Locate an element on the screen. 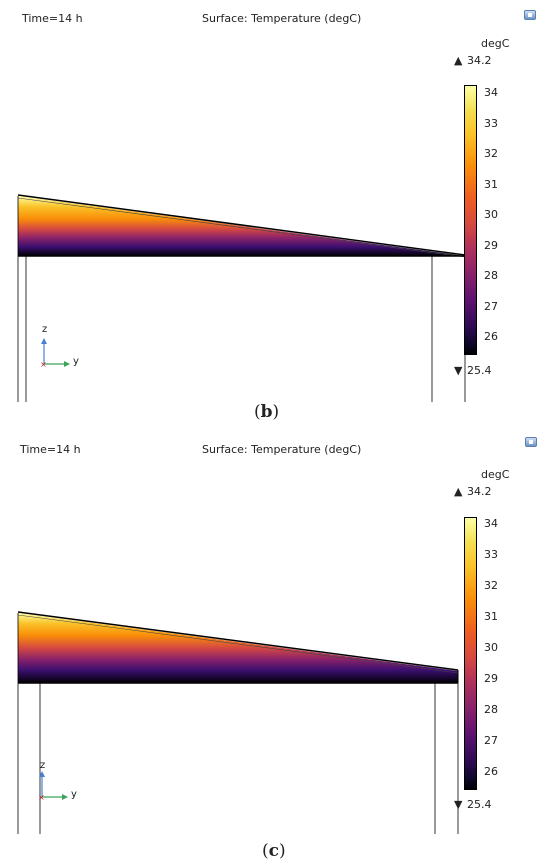 This screenshot has width=550, height=868. panel-caption: (b) is located at coordinates (267, 412).